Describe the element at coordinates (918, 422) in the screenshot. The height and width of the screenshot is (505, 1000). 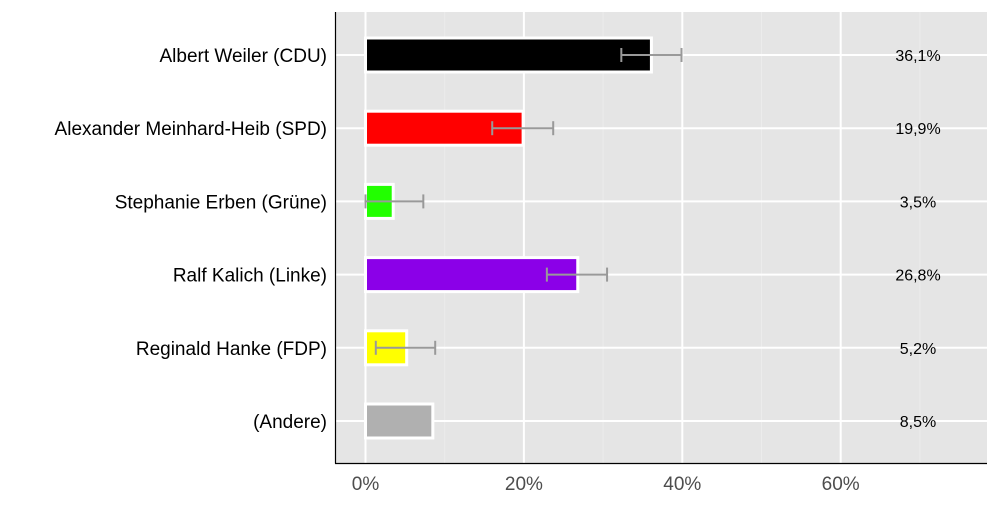
I see `value-label: 8,5%` at that location.